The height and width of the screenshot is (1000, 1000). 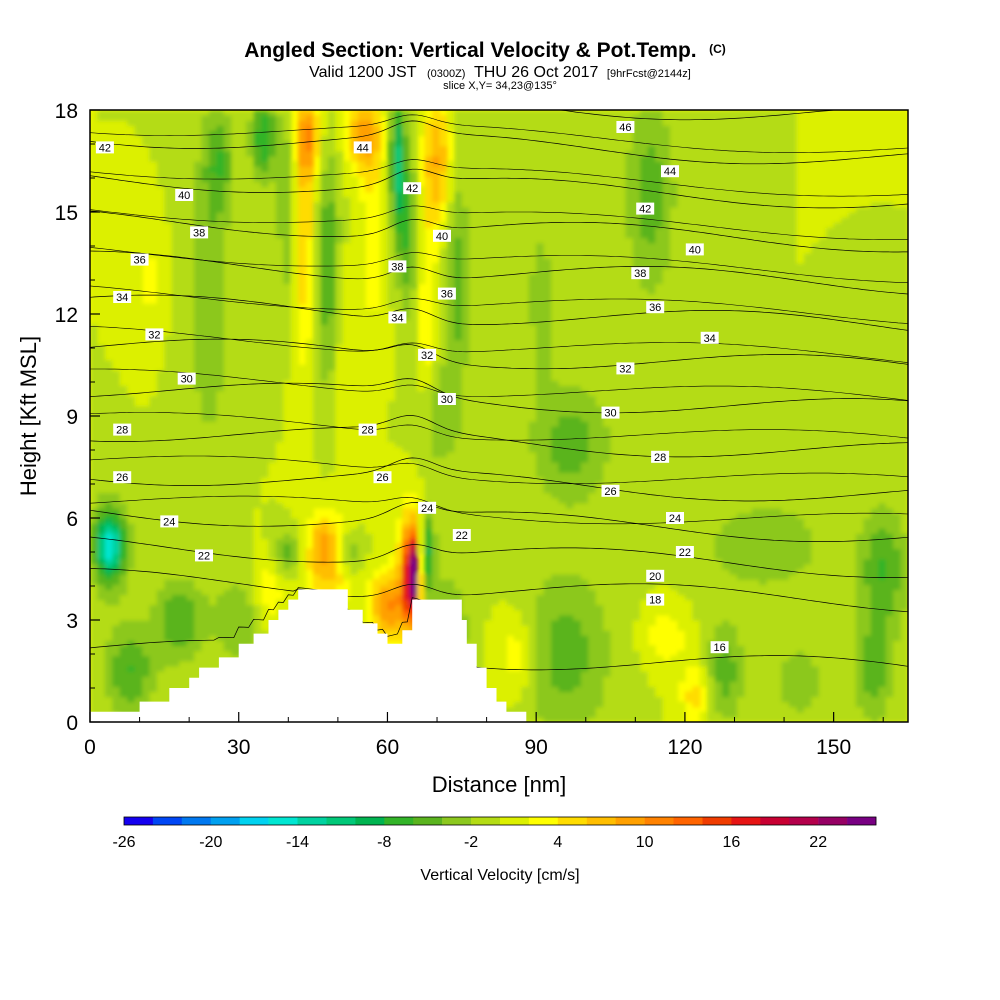 I want to click on colorbar-label: 4, so click(x=557, y=842).